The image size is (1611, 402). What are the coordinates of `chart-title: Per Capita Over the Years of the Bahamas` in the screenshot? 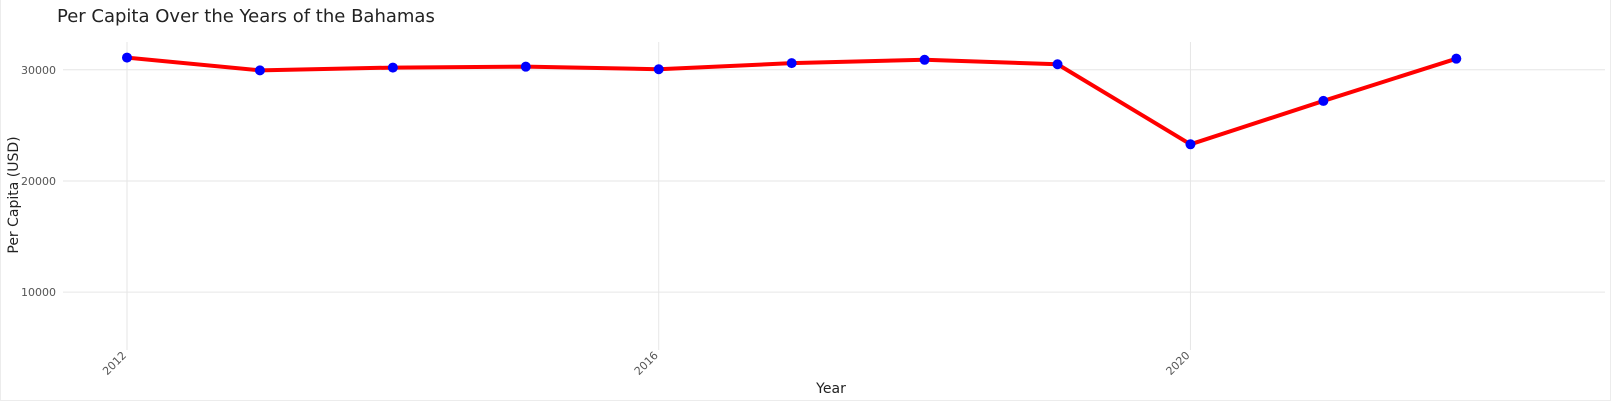 It's located at (246, 16).